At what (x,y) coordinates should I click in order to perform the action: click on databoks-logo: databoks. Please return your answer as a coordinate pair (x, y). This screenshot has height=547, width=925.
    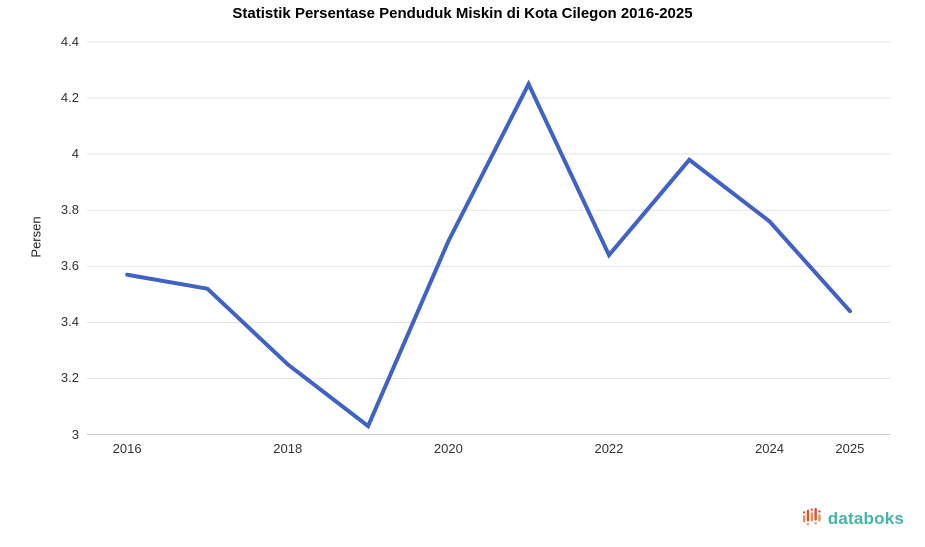
    Looking at the image, I should click on (853, 519).